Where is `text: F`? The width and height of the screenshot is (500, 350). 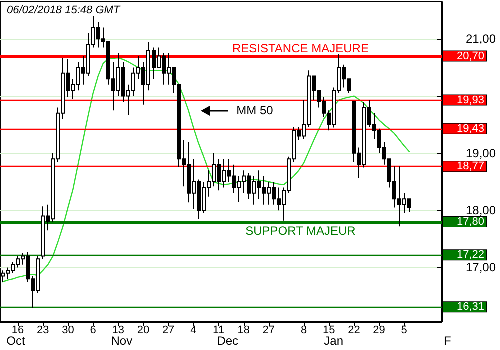
text: F is located at coordinates (448, 341).